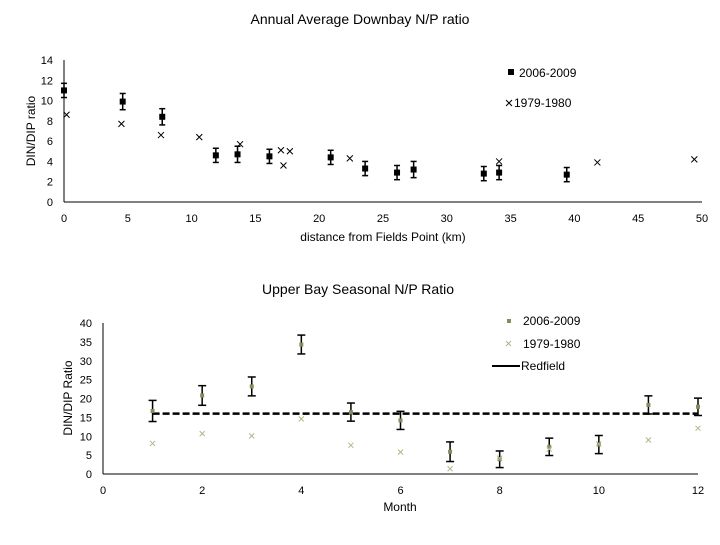 This screenshot has height=545, width=720. Describe the element at coordinates (702, 219) in the screenshot. I see `x-tick-label: 50` at that location.